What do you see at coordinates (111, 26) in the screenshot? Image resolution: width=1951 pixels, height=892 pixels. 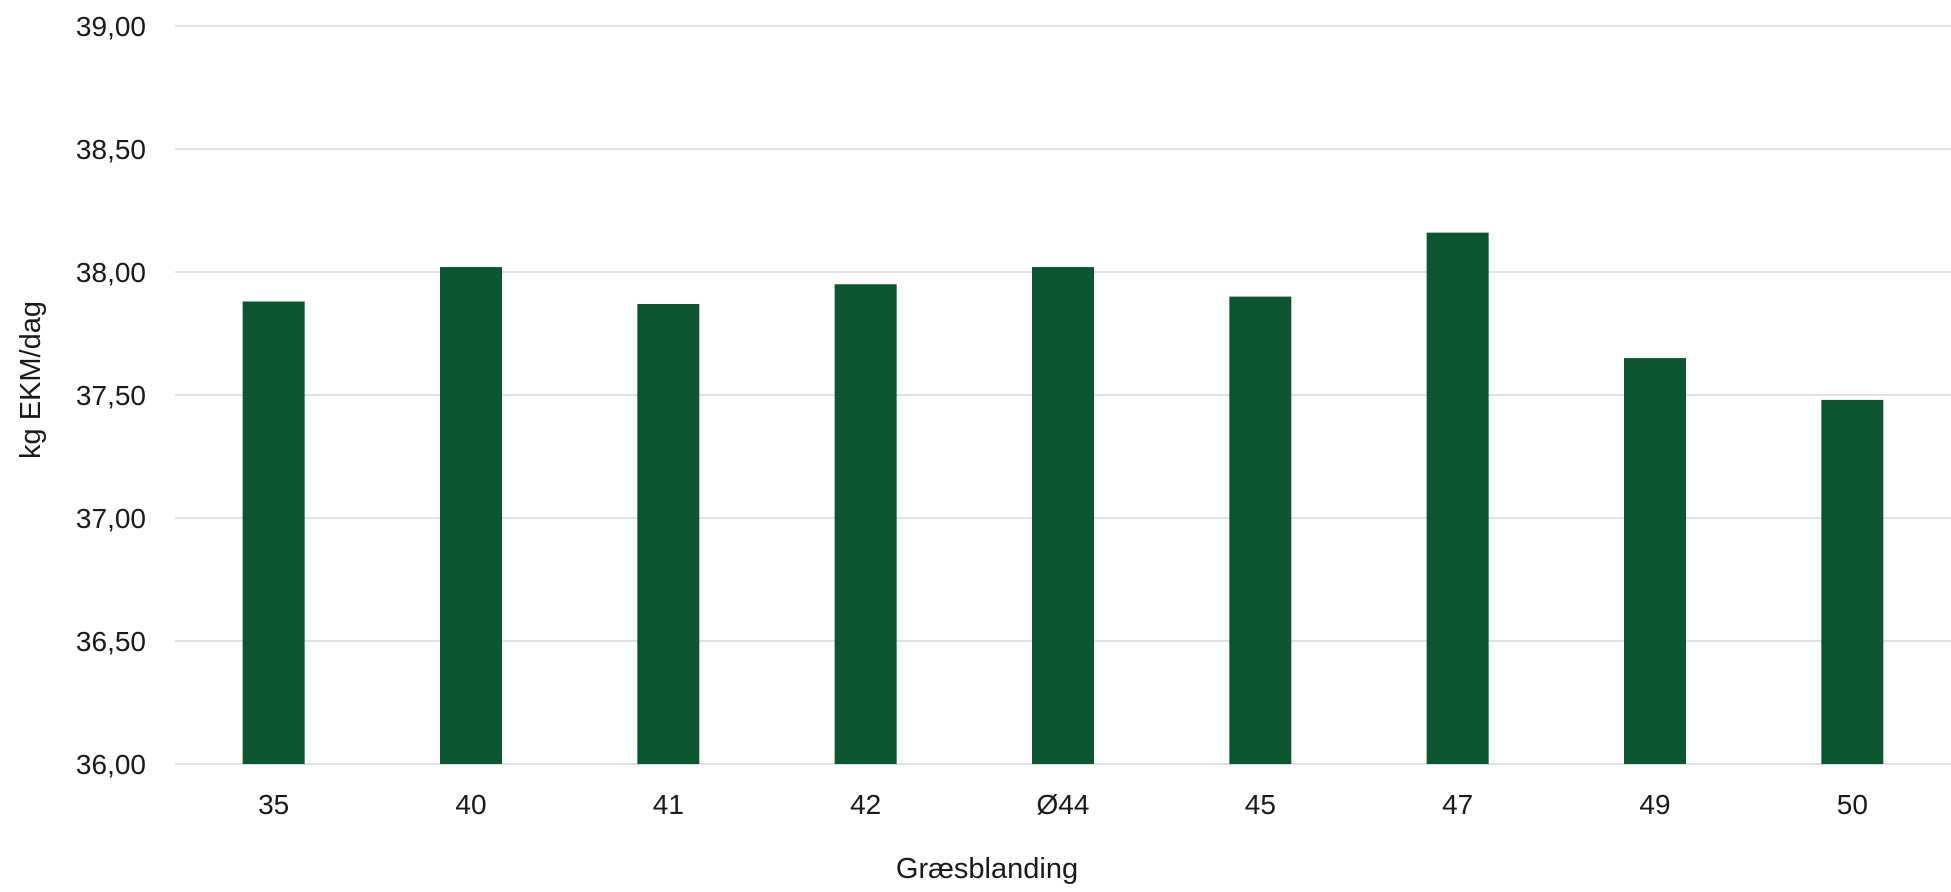 I see `y-tick-label: 39,00` at bounding box center [111, 26].